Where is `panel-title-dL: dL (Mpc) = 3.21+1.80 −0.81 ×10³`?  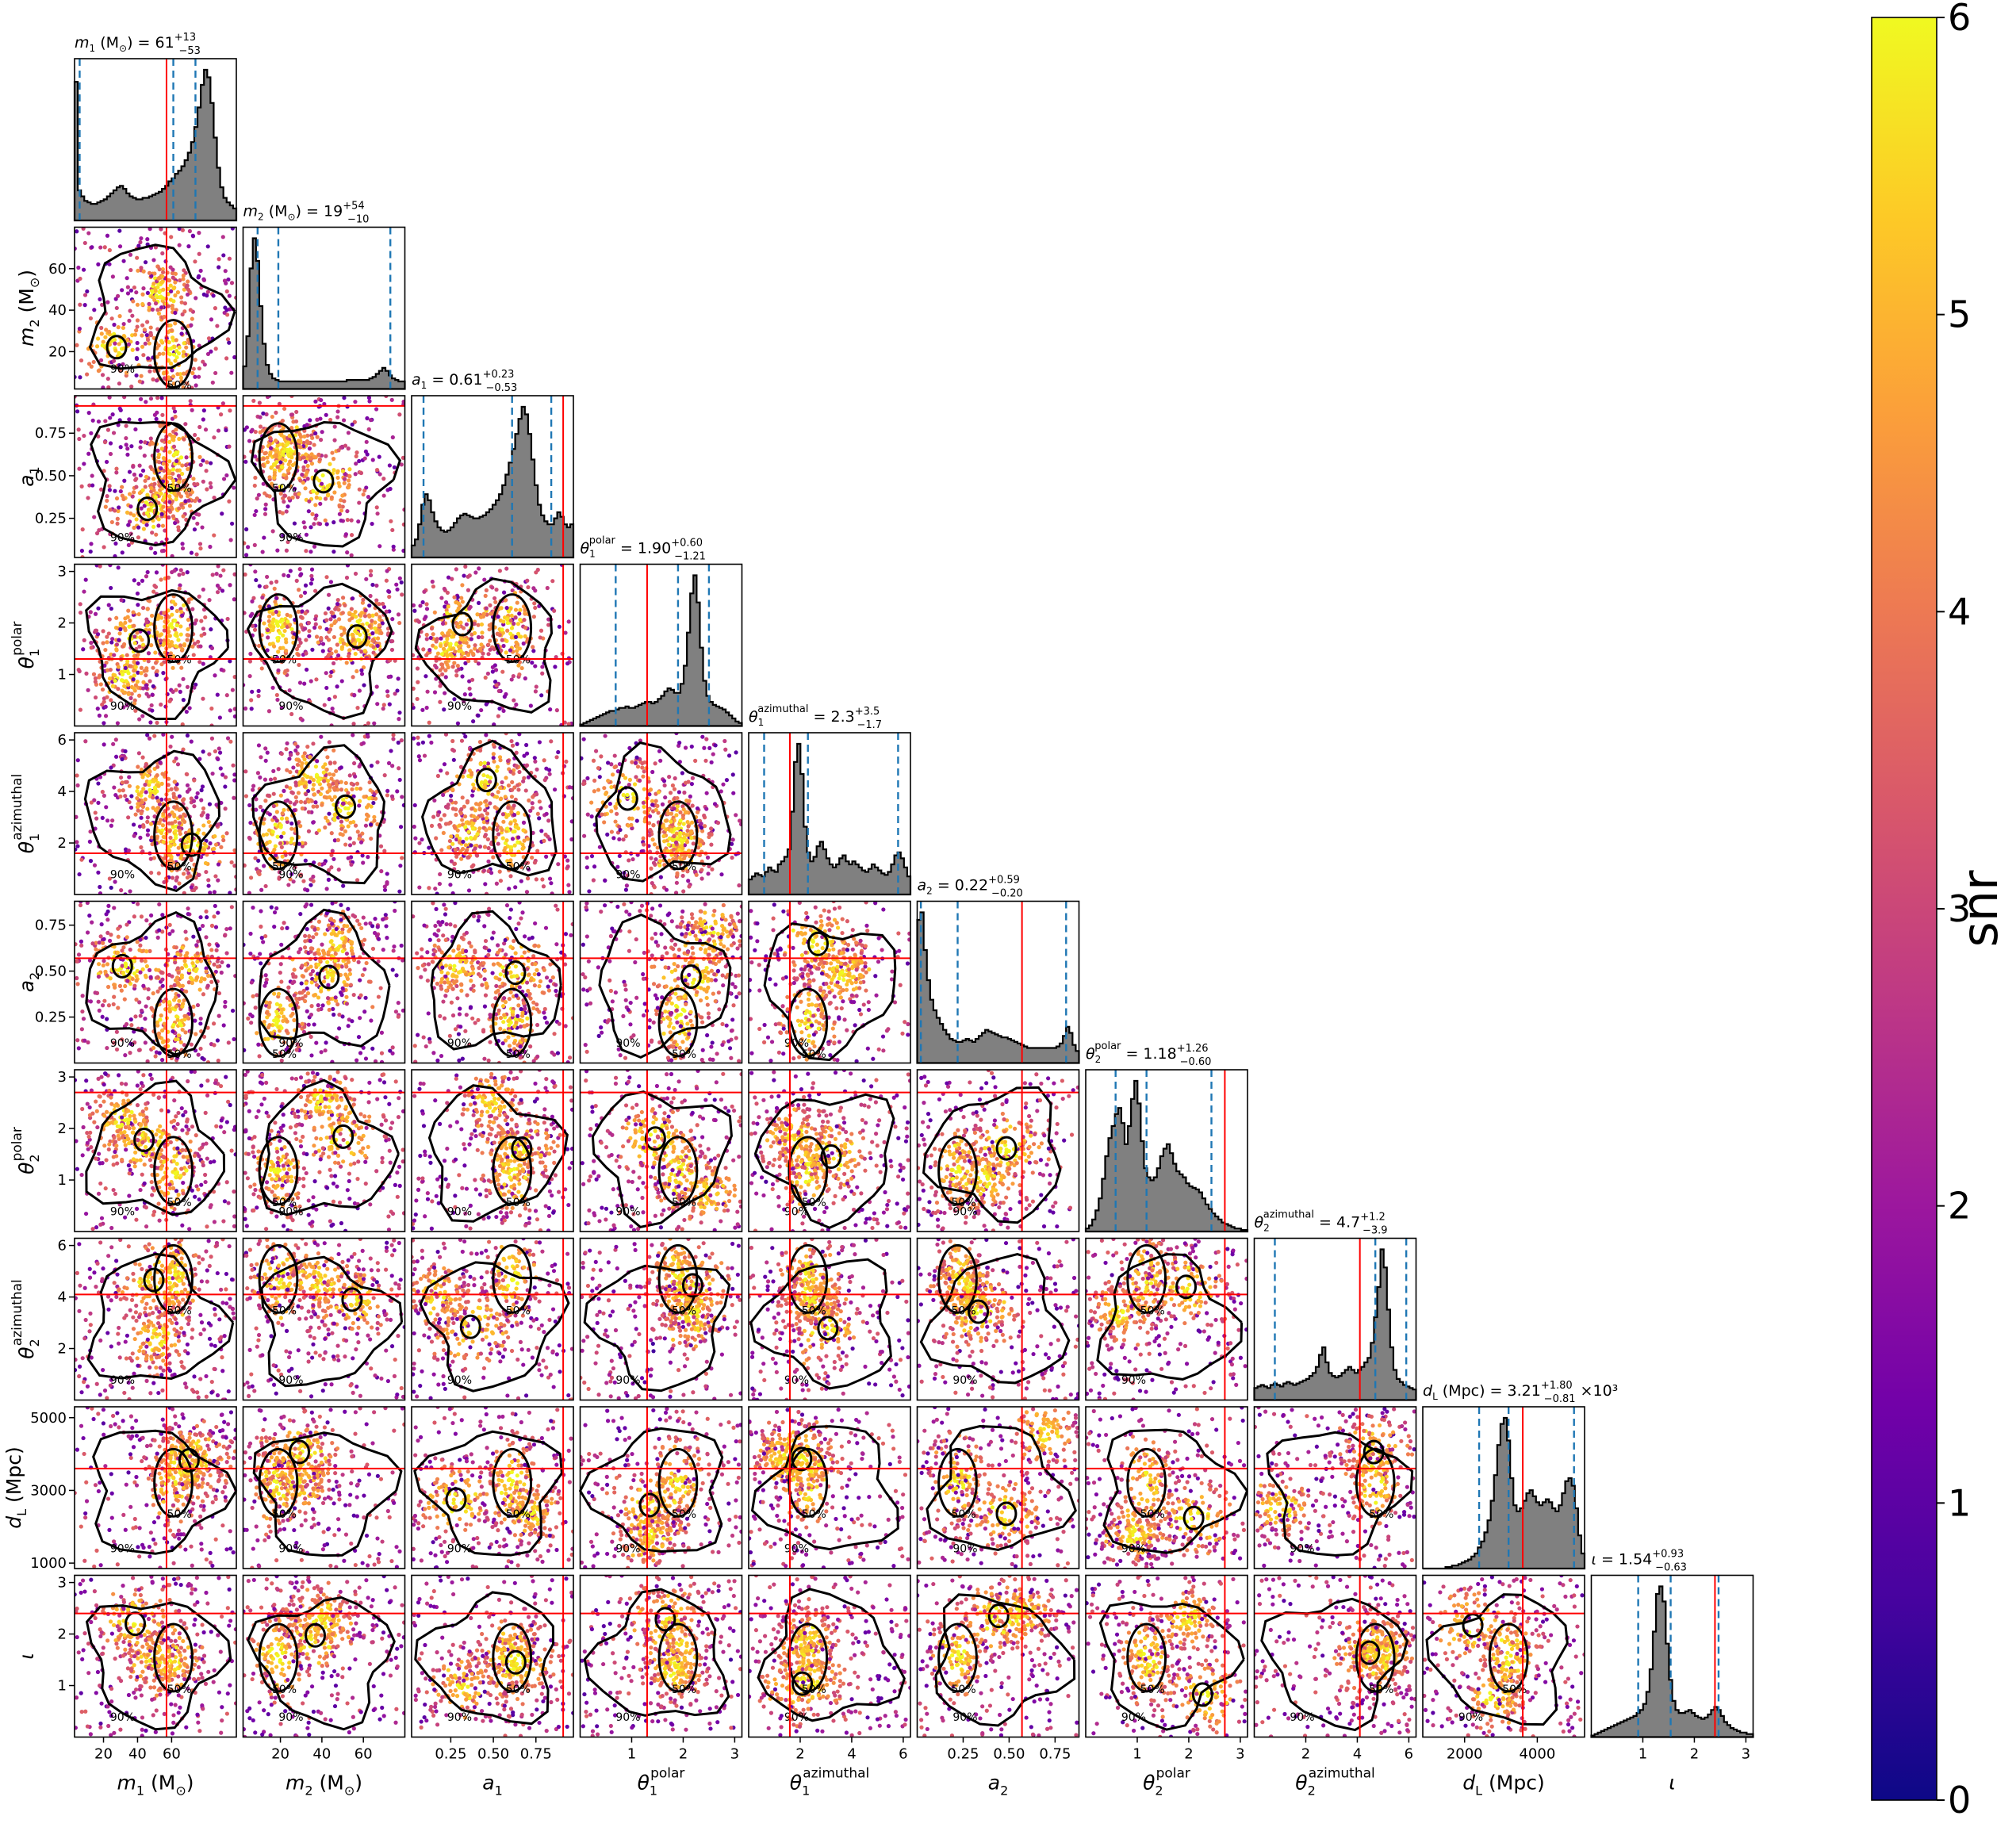 panel-title-dL: dL (Mpc) = 3.21+1.80 −0.81 ×10³ is located at coordinates (1520, 1392).